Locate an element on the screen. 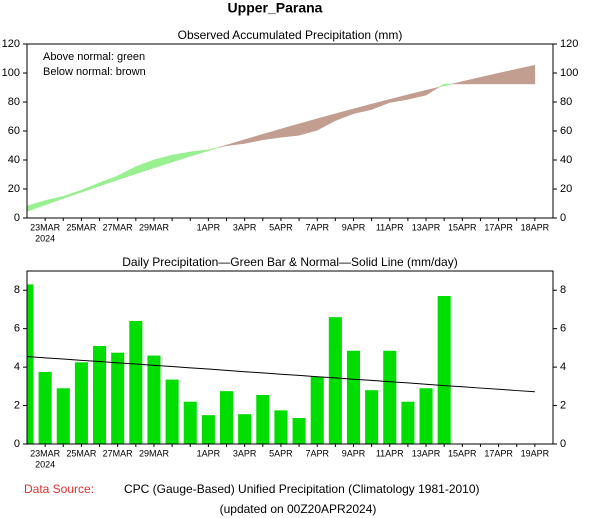 The height and width of the screenshot is (518, 597). x-tick-label: 15APR is located at coordinates (462, 453).